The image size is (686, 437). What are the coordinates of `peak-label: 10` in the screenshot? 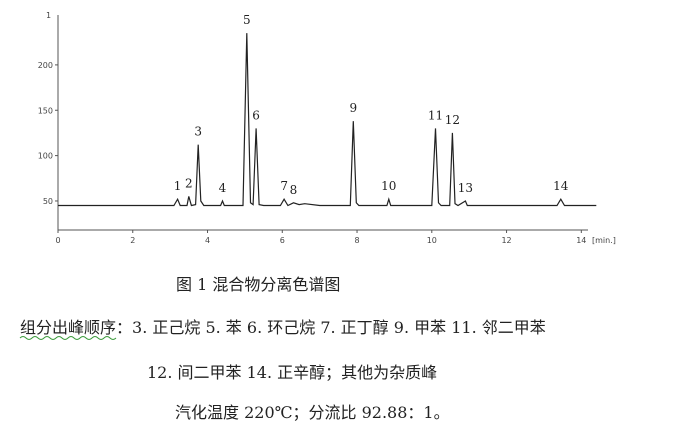 It's located at (388, 186).